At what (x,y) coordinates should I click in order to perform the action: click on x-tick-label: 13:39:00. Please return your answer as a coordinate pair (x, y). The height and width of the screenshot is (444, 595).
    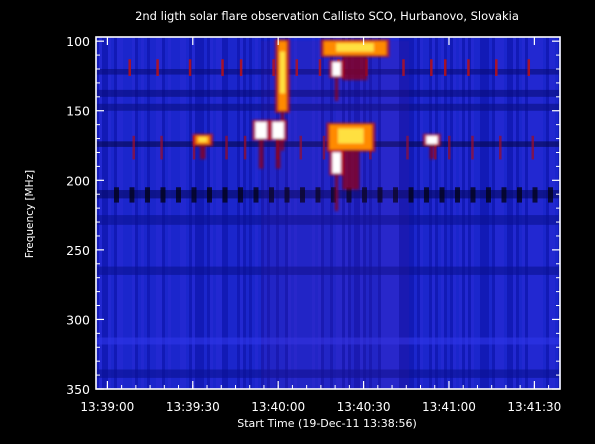
    Looking at the image, I should click on (107, 407).